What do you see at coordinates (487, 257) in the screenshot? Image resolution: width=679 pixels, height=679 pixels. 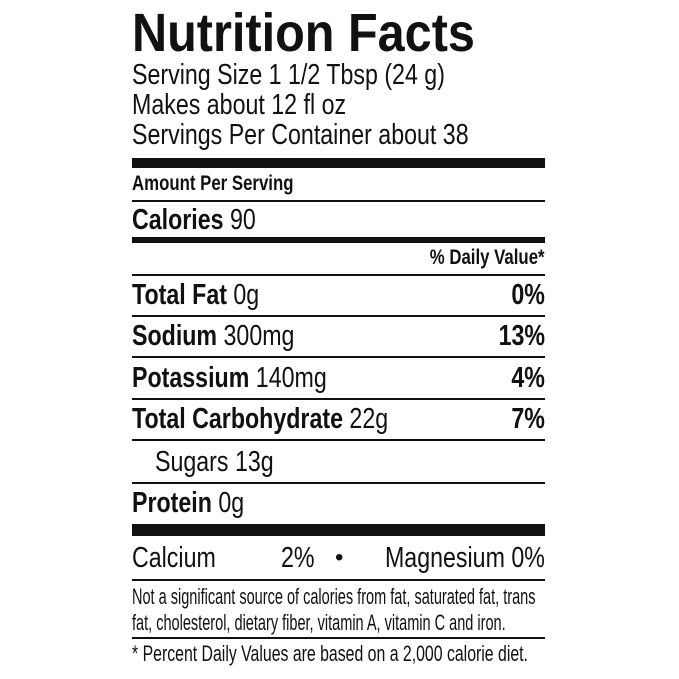 I see `daily-value-header-text: % Daily Value*` at bounding box center [487, 257].